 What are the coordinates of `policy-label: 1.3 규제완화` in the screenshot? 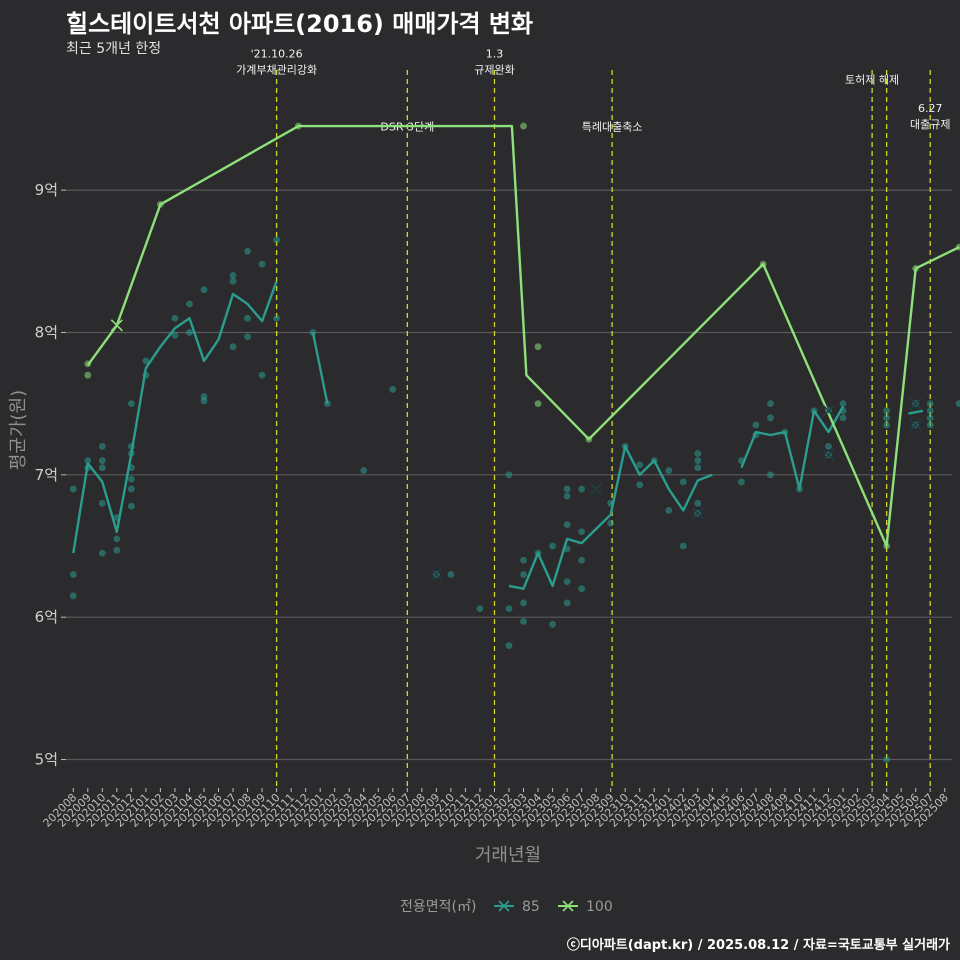 It's located at (494, 62).